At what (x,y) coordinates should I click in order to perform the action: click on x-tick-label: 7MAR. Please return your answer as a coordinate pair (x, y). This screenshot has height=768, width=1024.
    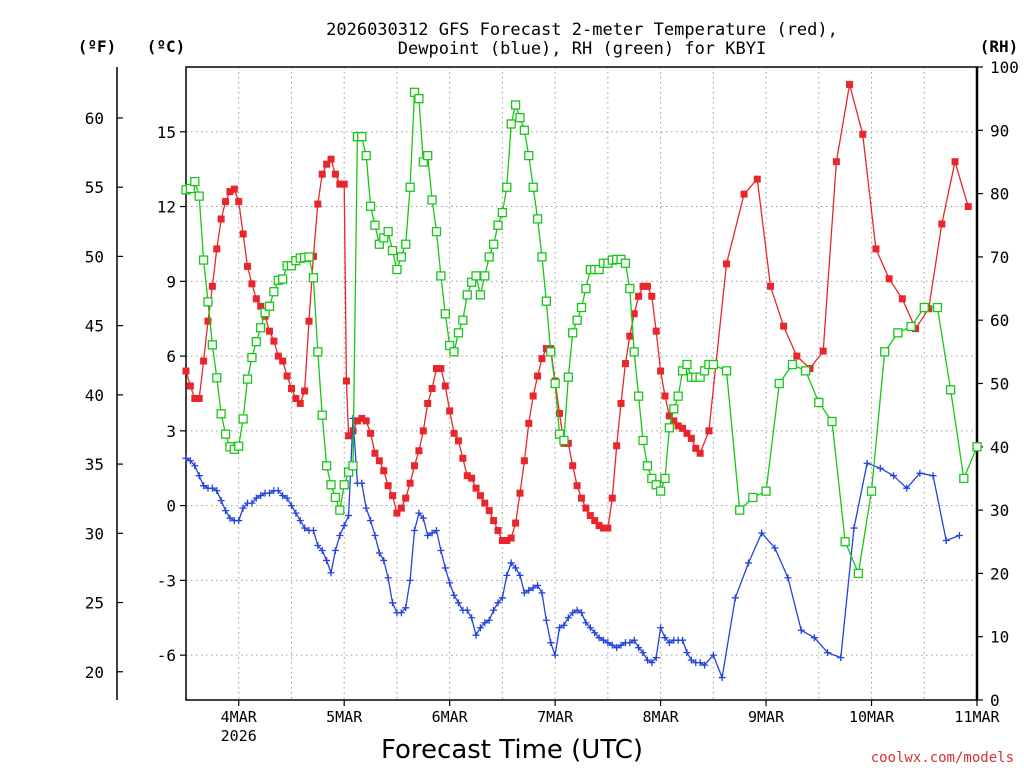
    Looking at the image, I should click on (555, 717).